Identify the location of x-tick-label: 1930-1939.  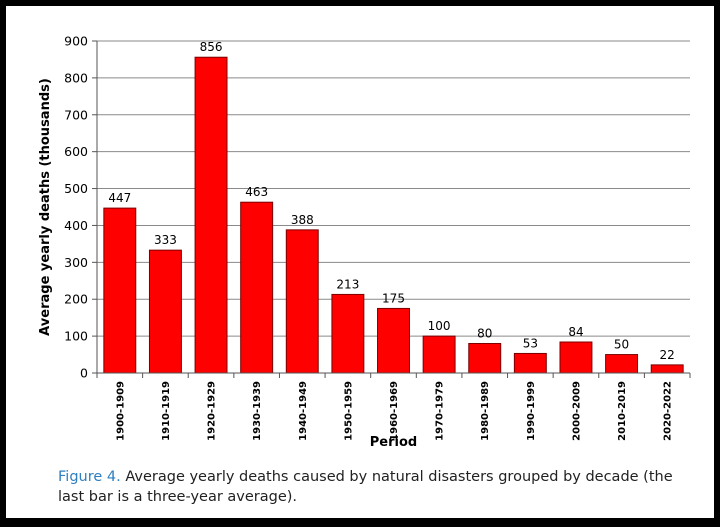
(257, 411).